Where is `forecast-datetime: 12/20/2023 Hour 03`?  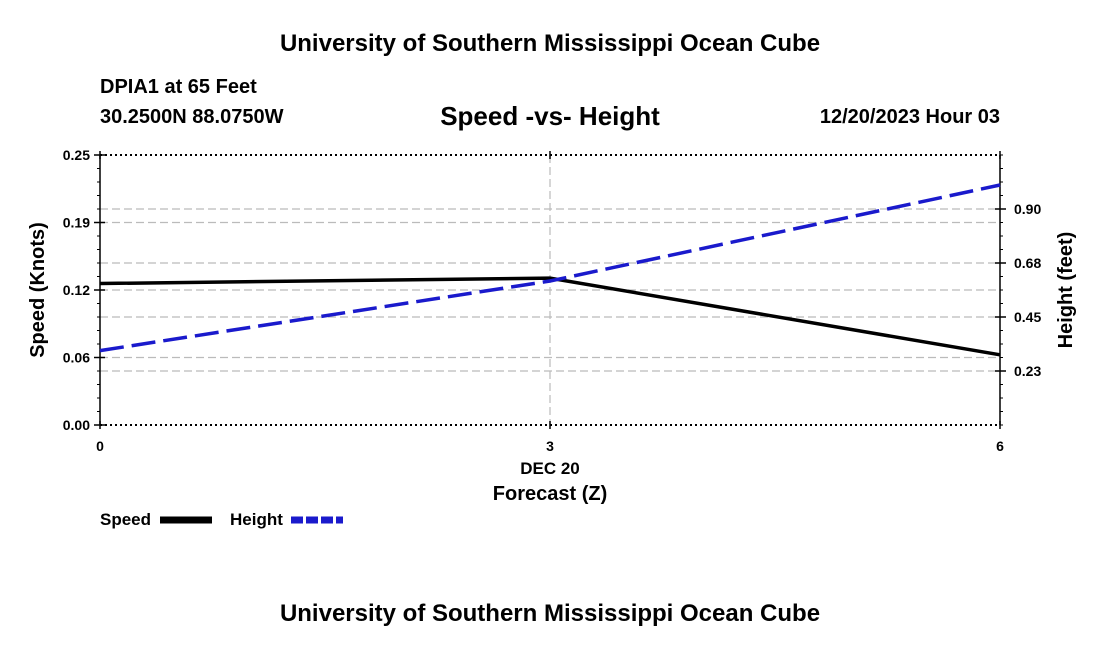
forecast-datetime: 12/20/2023 Hour 03 is located at coordinates (909, 117).